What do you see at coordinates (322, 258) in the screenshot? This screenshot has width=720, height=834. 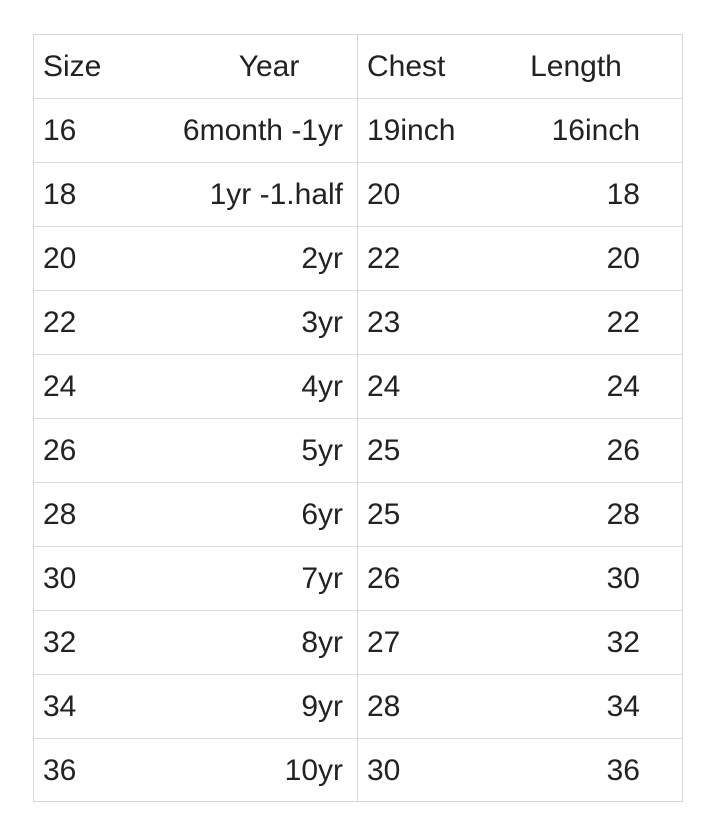 I see `table-cell: 2yr` at bounding box center [322, 258].